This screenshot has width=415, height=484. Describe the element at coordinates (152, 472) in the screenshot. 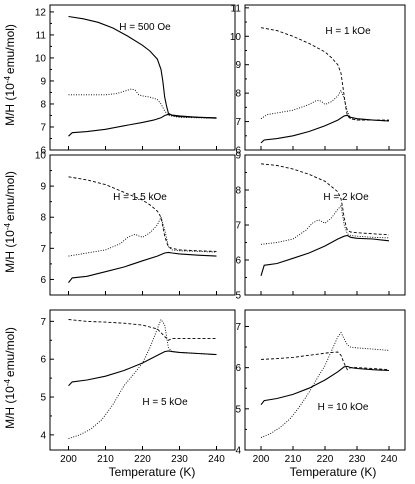

I see `x-axis-label-left: Temperature (K)` at that location.